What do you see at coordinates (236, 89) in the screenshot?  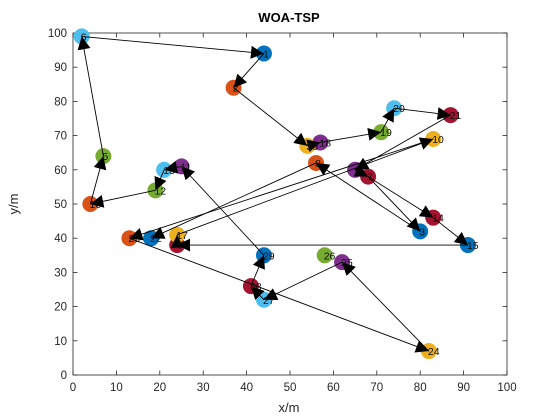 I see `city-label-2: 2` at bounding box center [236, 89].